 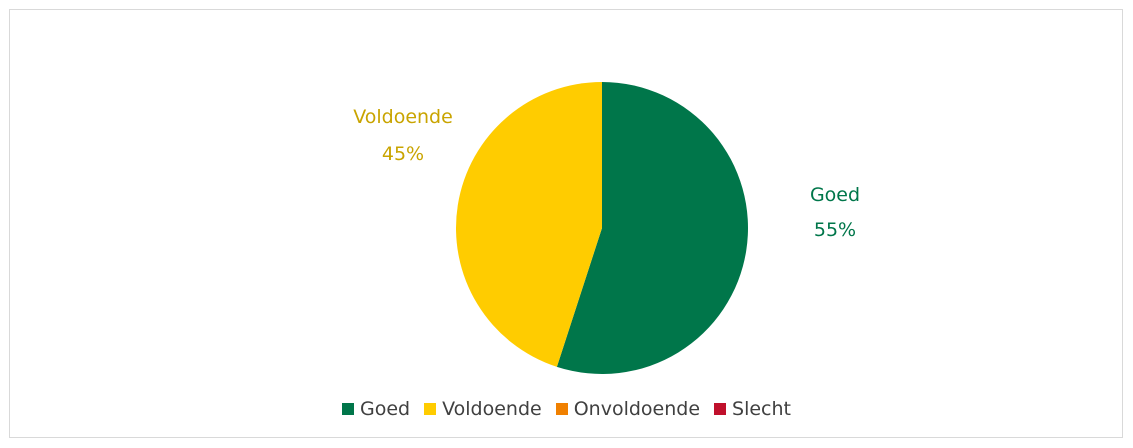 I want to click on legend-swatch-voldoende, so click(x=430, y=409).